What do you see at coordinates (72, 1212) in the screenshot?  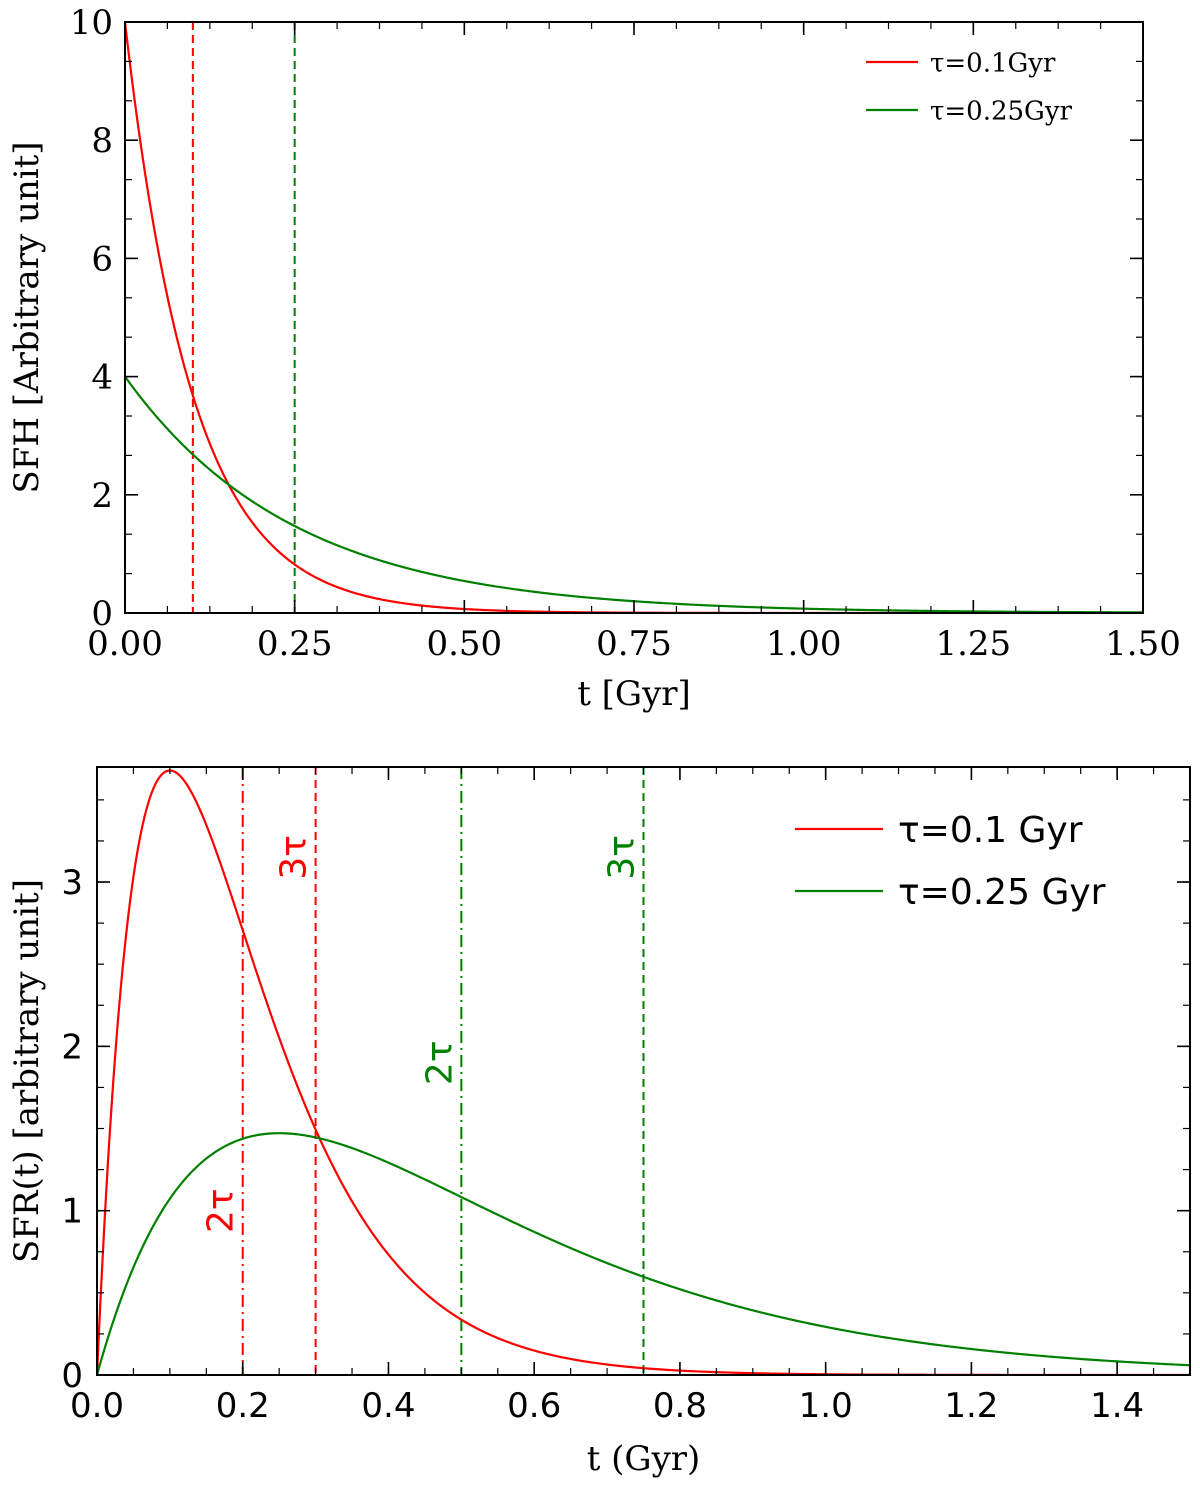 I see `y-tick-label: 1` at bounding box center [72, 1212].